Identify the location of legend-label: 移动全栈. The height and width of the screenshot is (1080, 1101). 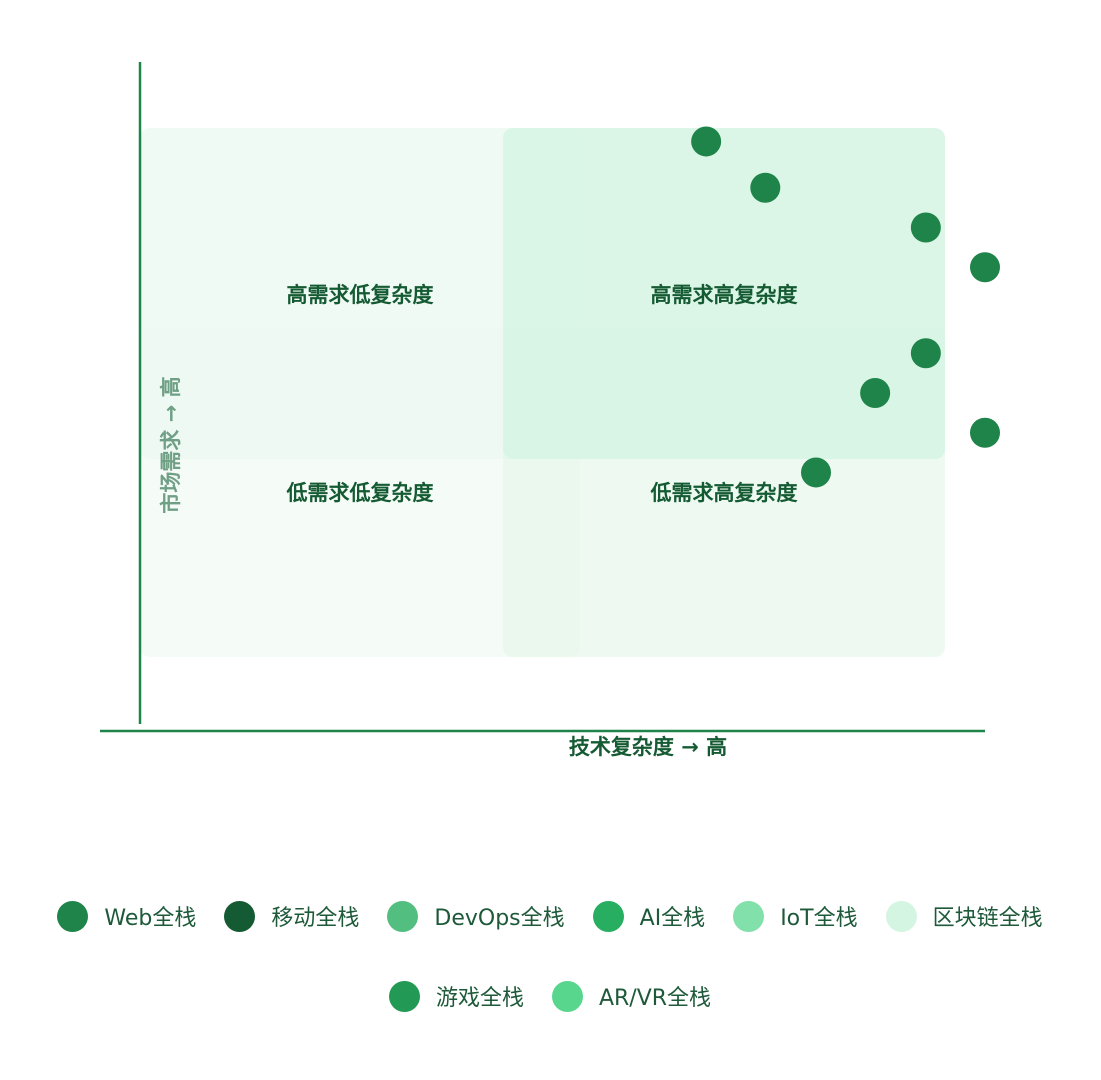
(315, 918).